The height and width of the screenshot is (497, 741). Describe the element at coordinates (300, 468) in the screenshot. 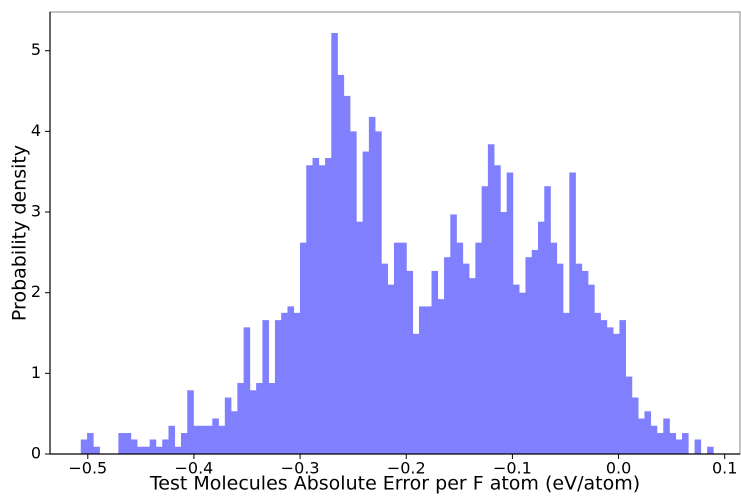

I see `x-tick-label: −0.3` at that location.